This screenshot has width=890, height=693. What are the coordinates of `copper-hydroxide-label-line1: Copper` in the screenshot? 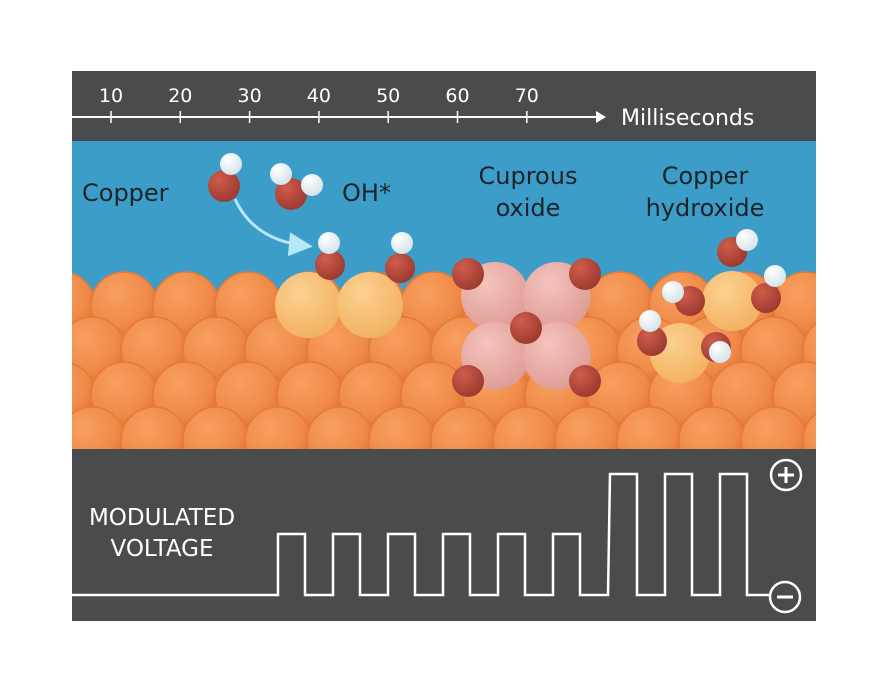 It's located at (705, 176).